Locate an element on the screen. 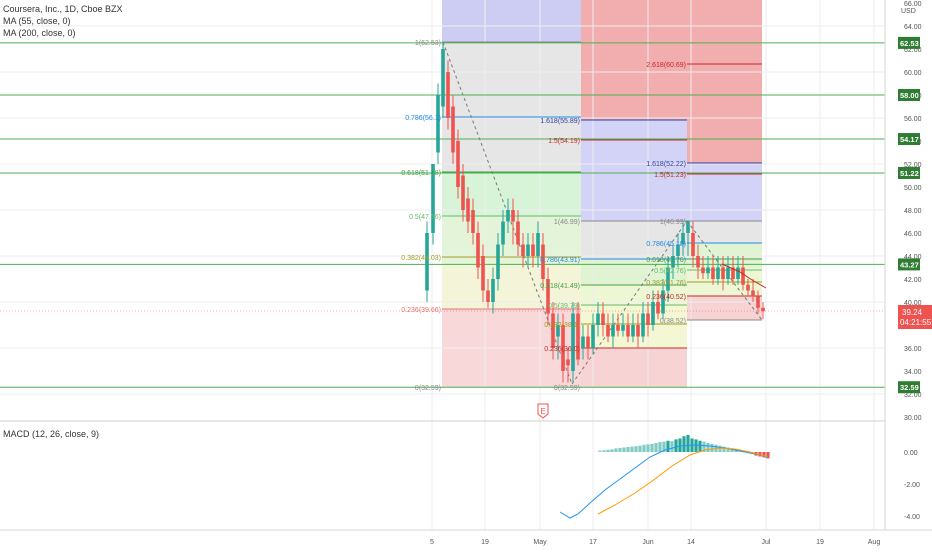 This screenshot has height=555, width=932. time-tick: May is located at coordinates (540, 542).